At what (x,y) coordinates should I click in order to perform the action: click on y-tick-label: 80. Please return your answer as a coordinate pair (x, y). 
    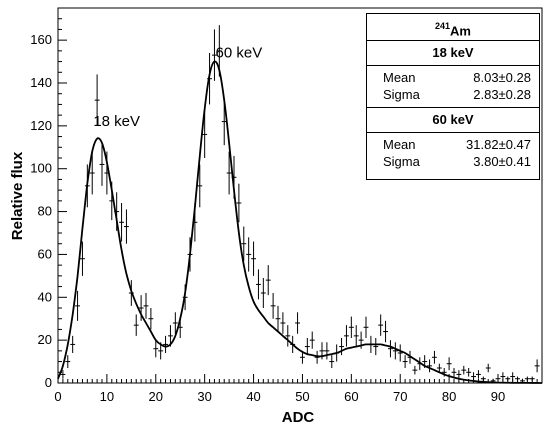
    Looking at the image, I should click on (45, 211).